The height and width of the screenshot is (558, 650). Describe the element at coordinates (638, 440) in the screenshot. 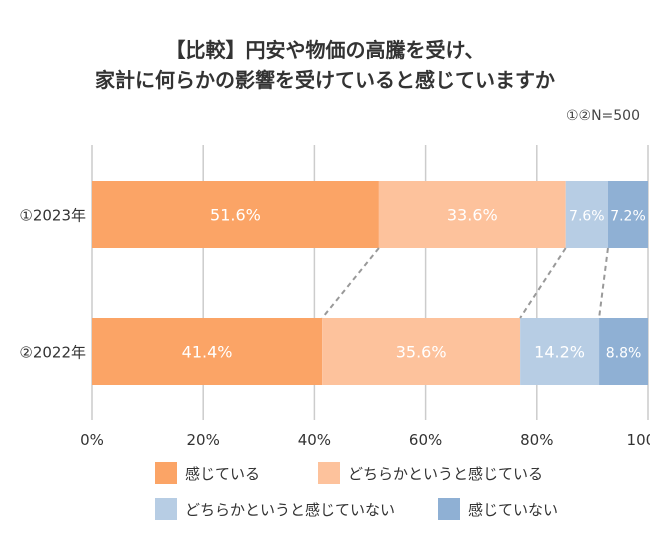

I see `x-tick-label: 100%` at that location.